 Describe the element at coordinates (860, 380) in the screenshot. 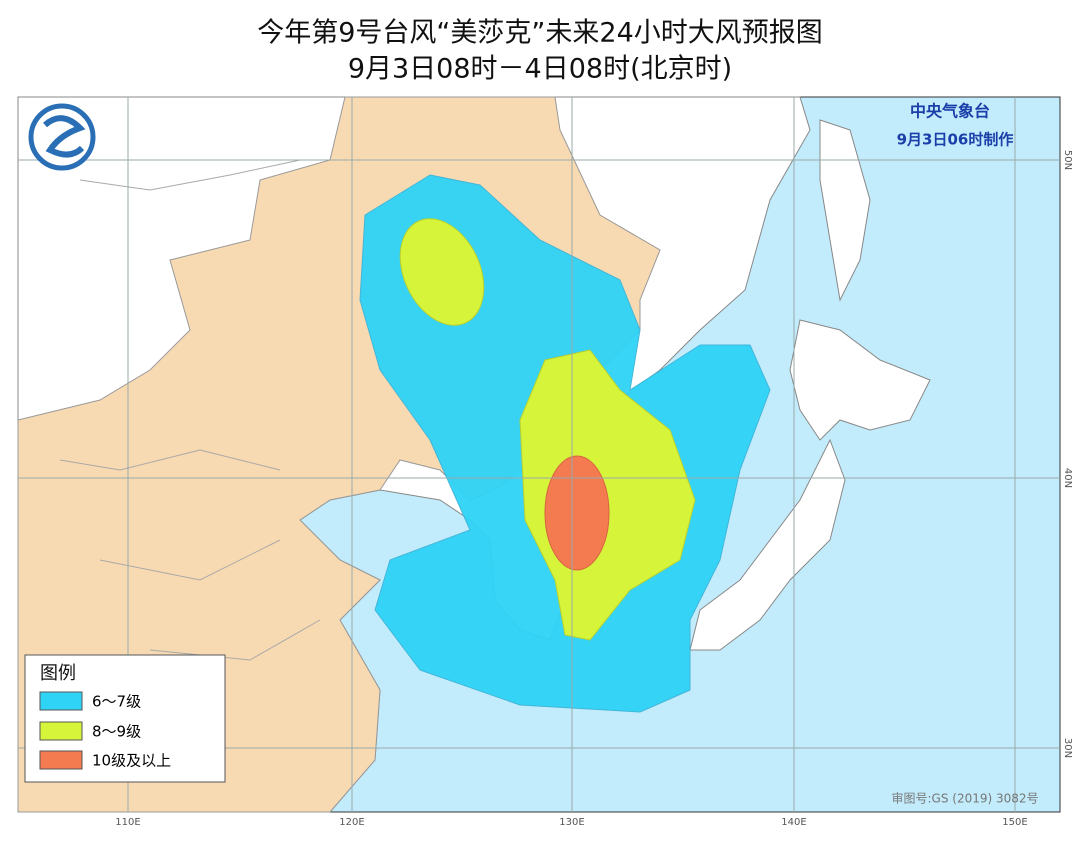

I see `hokkaido` at that location.